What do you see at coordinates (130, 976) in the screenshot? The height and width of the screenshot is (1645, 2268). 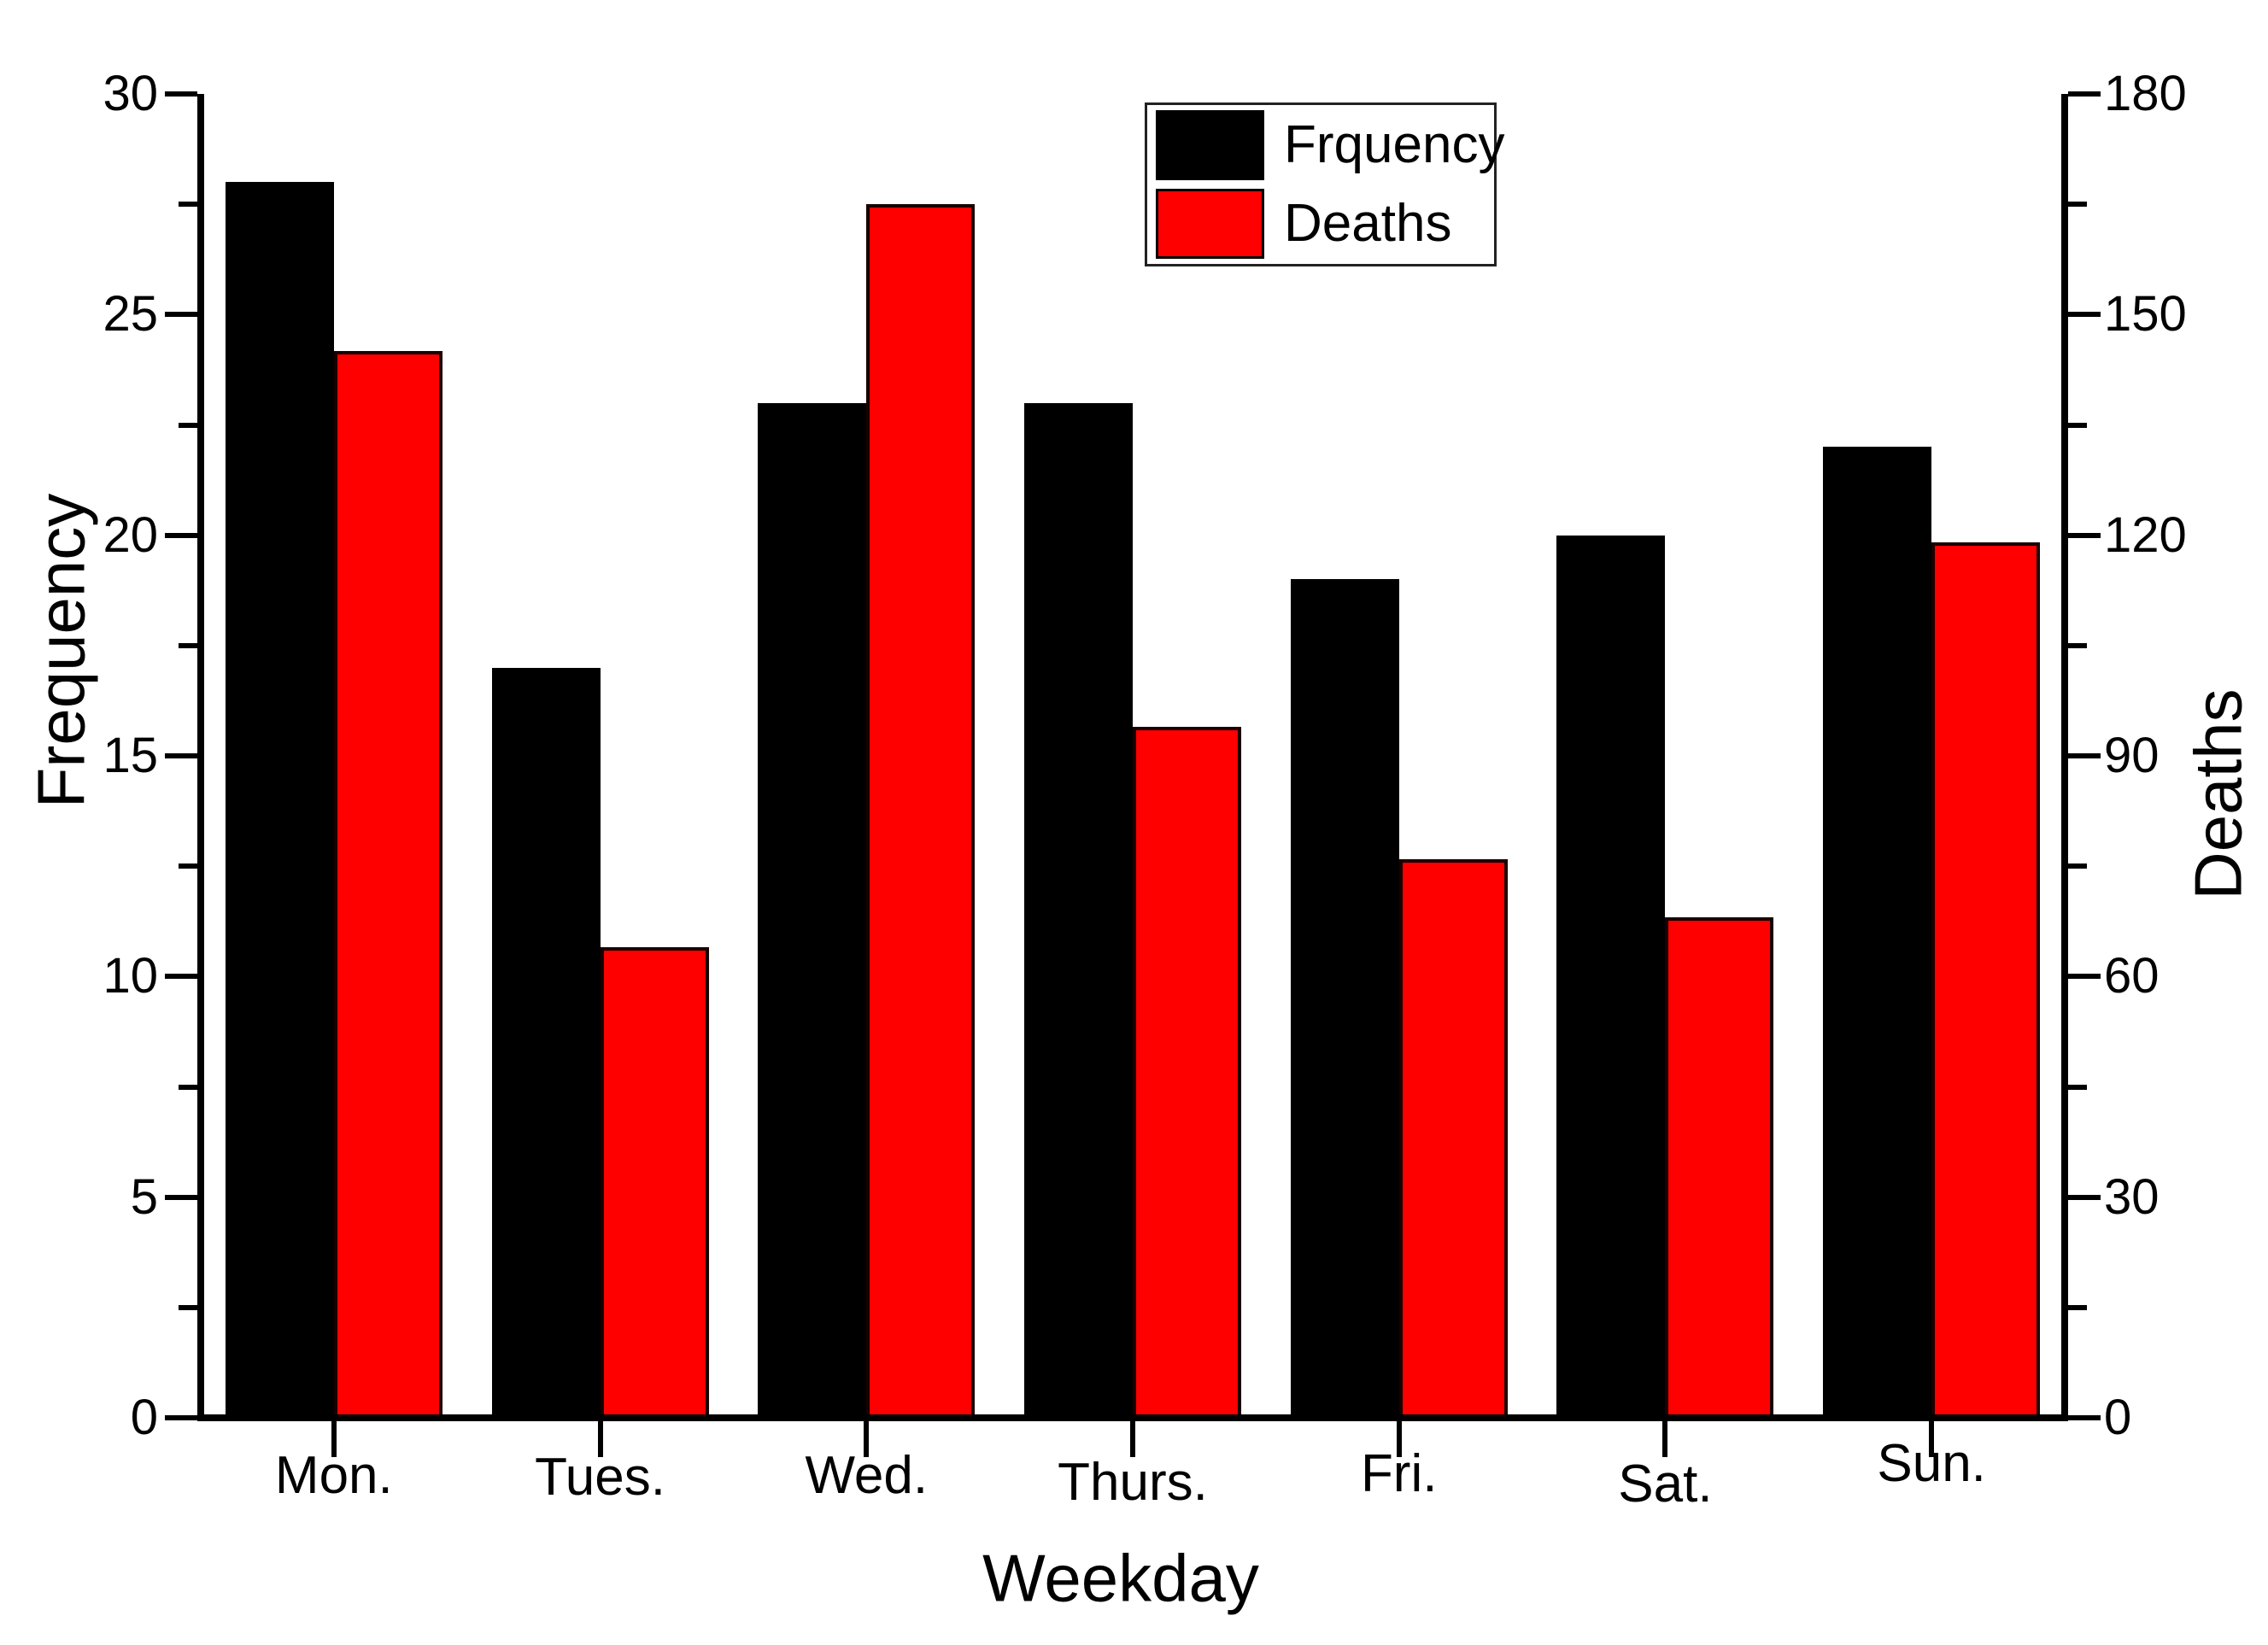 I see `left-tick-label-10: 10` at bounding box center [130, 976].